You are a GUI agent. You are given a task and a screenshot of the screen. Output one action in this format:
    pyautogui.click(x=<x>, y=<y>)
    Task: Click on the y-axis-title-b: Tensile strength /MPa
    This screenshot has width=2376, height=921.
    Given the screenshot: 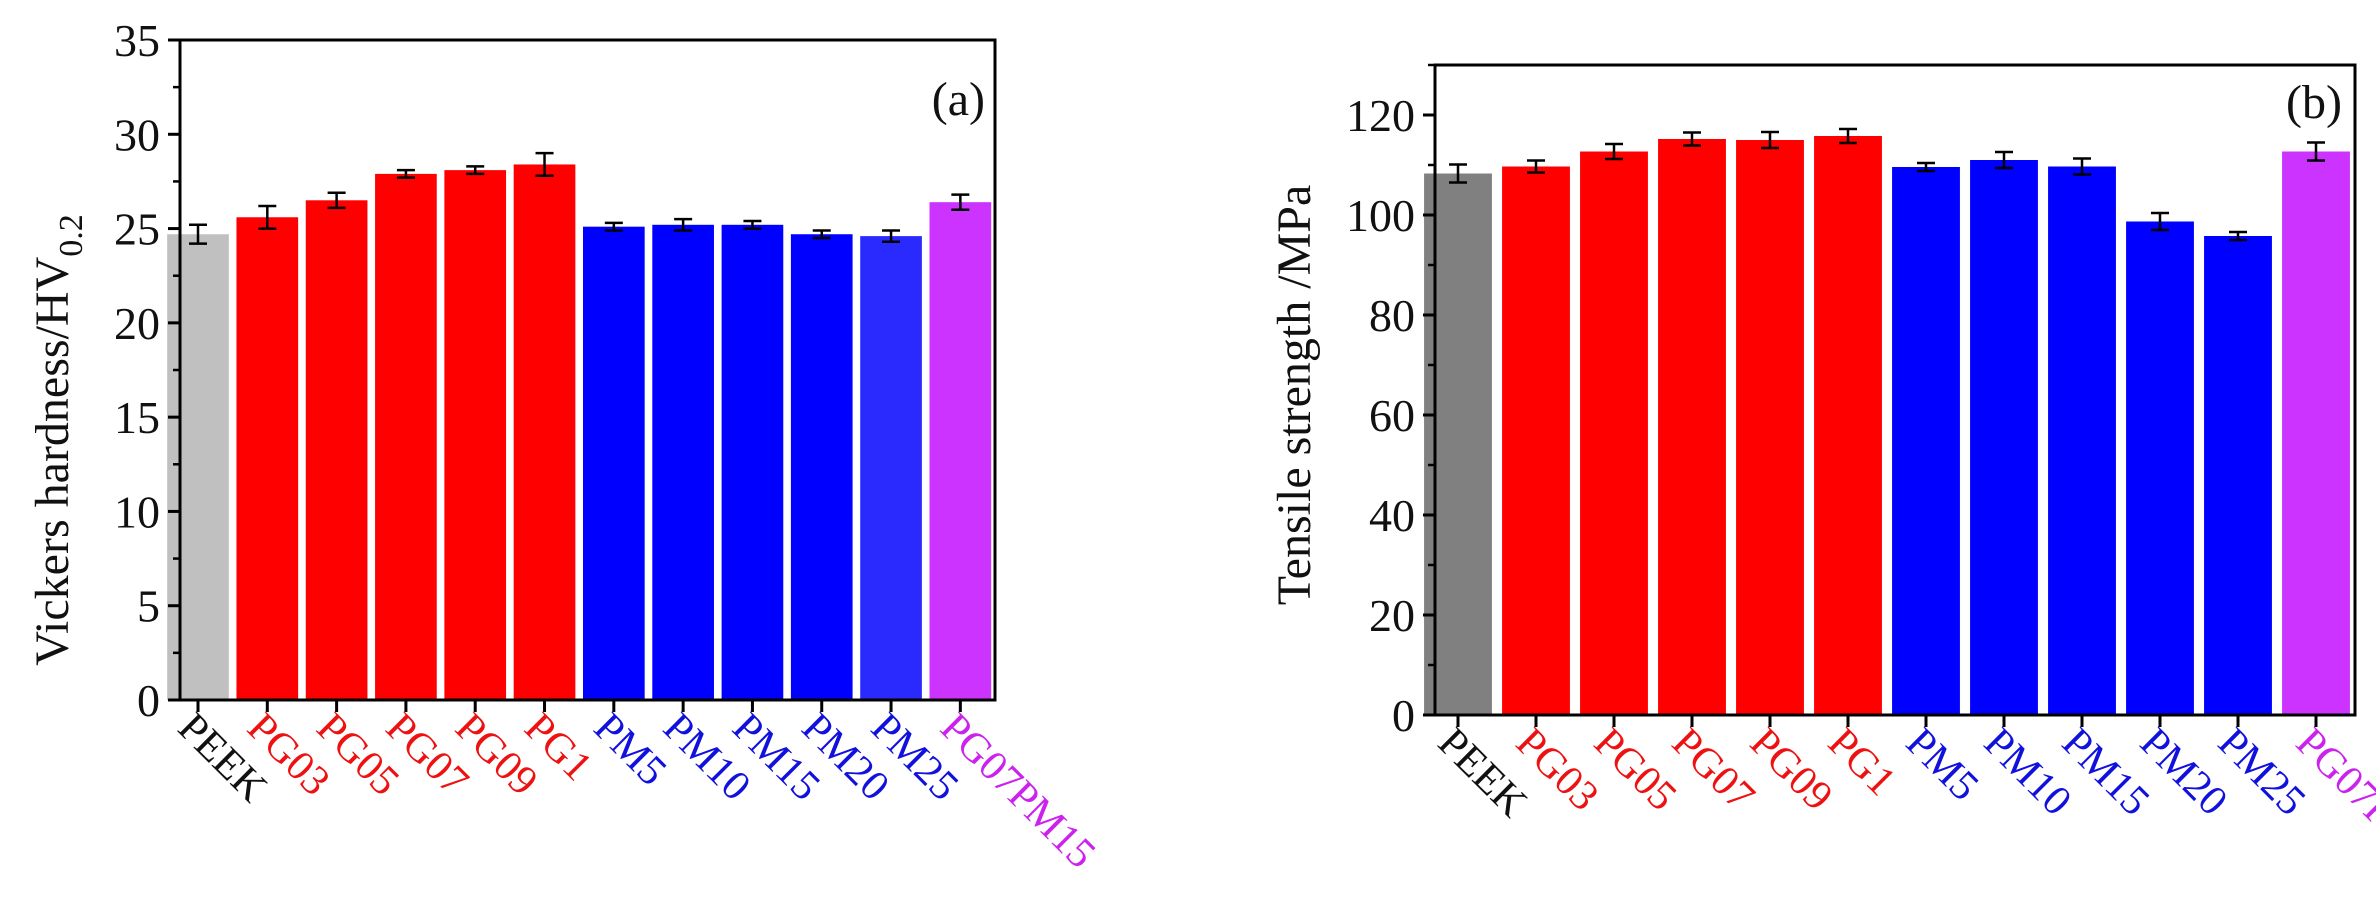 What is the action you would take?
    pyautogui.click(x=1294, y=395)
    